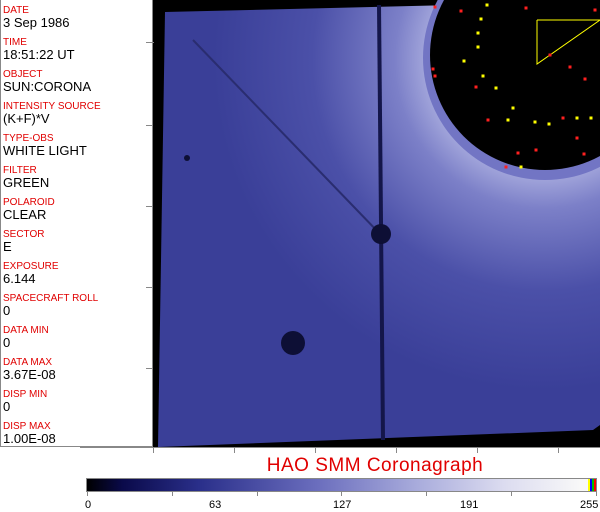 The width and height of the screenshot is (600, 512). Describe the element at coordinates (381, 234) in the screenshot. I see `pylon-hub` at that location.